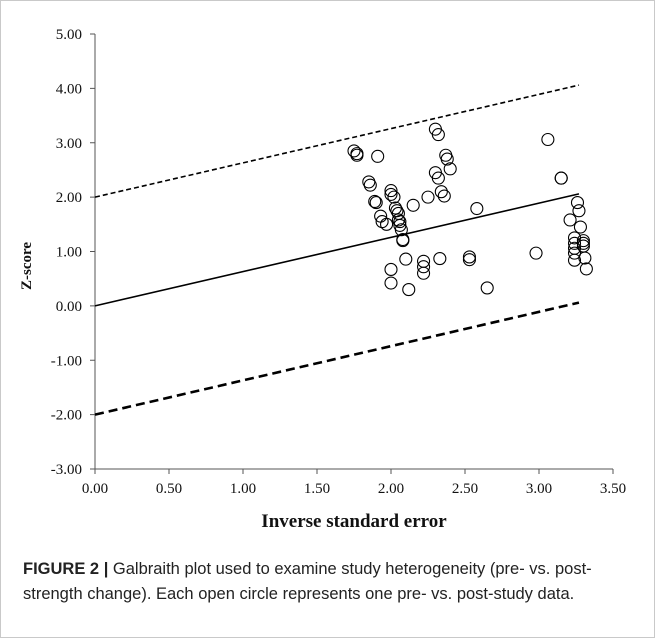 Image resolution: width=657 pixels, height=640 pixels. What do you see at coordinates (95, 489) in the screenshot?
I see `x-tick-label: 0.00` at bounding box center [95, 489].